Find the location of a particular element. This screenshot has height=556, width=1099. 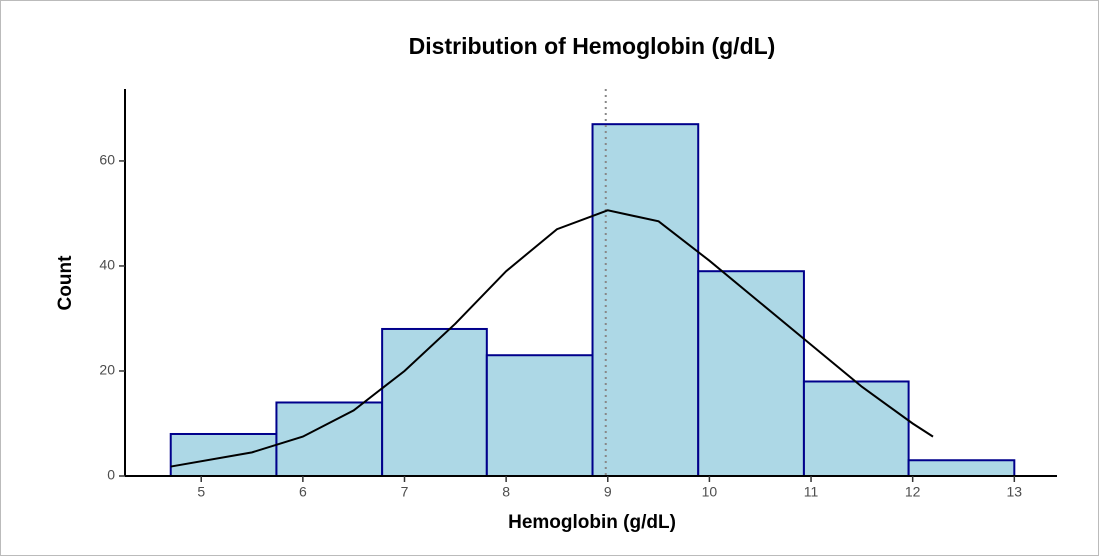

x-tick-label: 5 is located at coordinates (201, 492).